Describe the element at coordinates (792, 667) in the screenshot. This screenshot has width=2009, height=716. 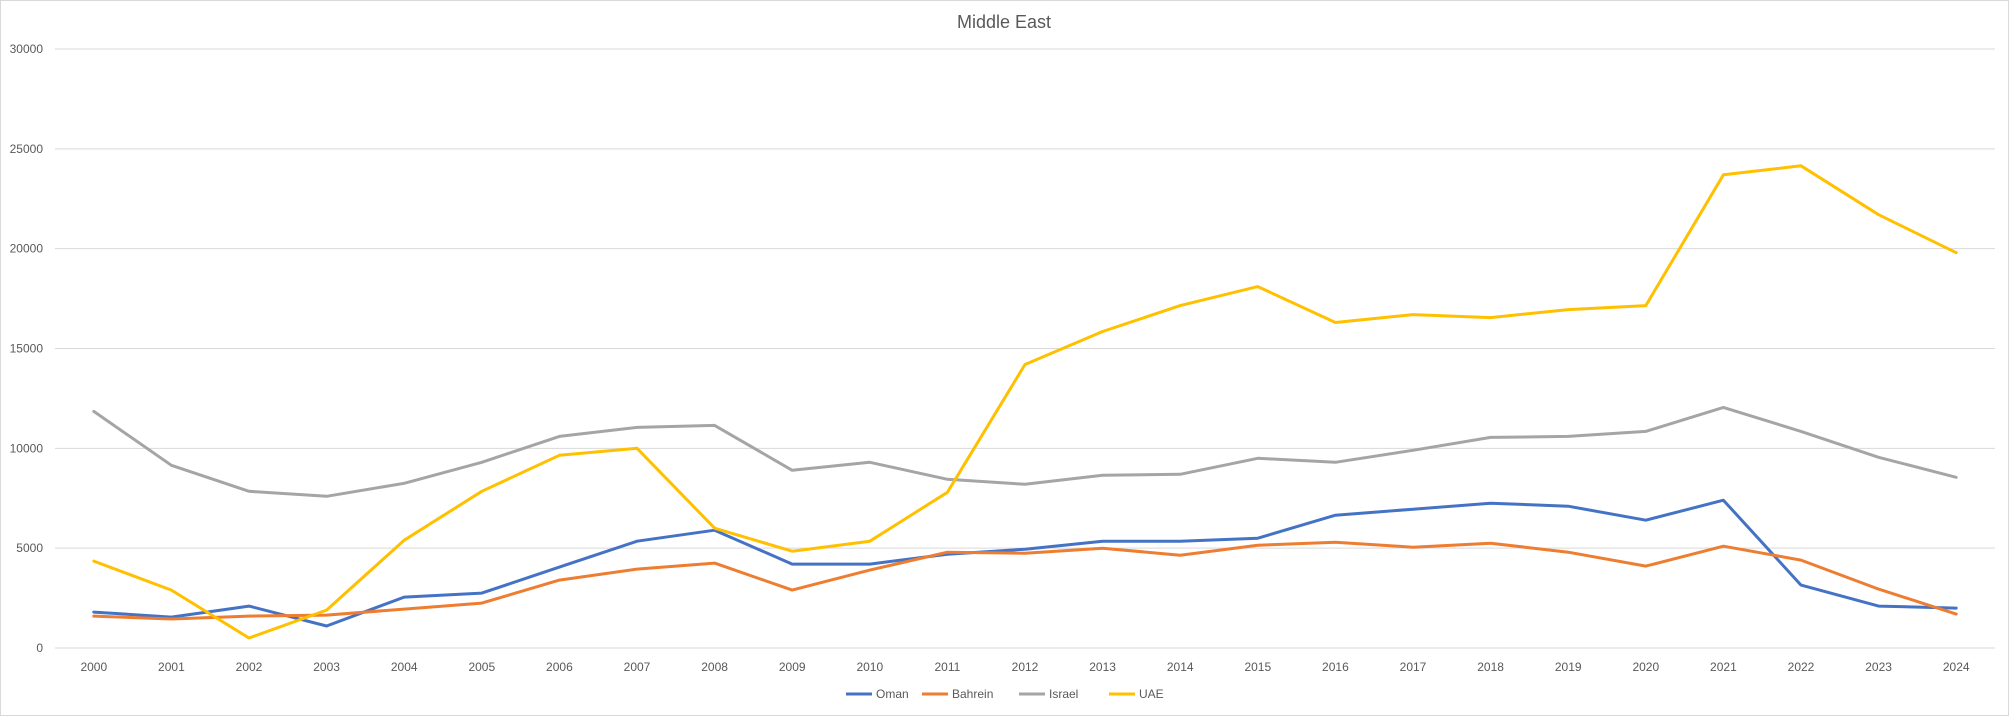
I see `x-tick-label: 2009` at that location.